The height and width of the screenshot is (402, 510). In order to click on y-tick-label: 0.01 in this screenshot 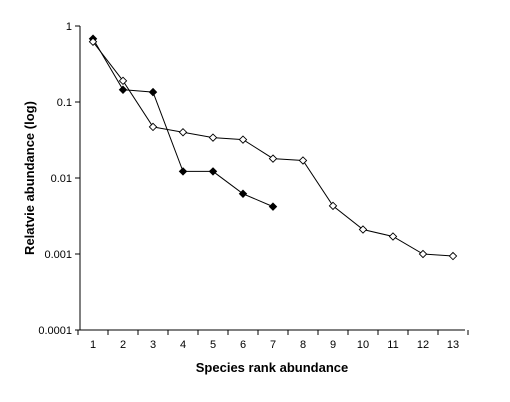, I will do `click(61, 179)`.